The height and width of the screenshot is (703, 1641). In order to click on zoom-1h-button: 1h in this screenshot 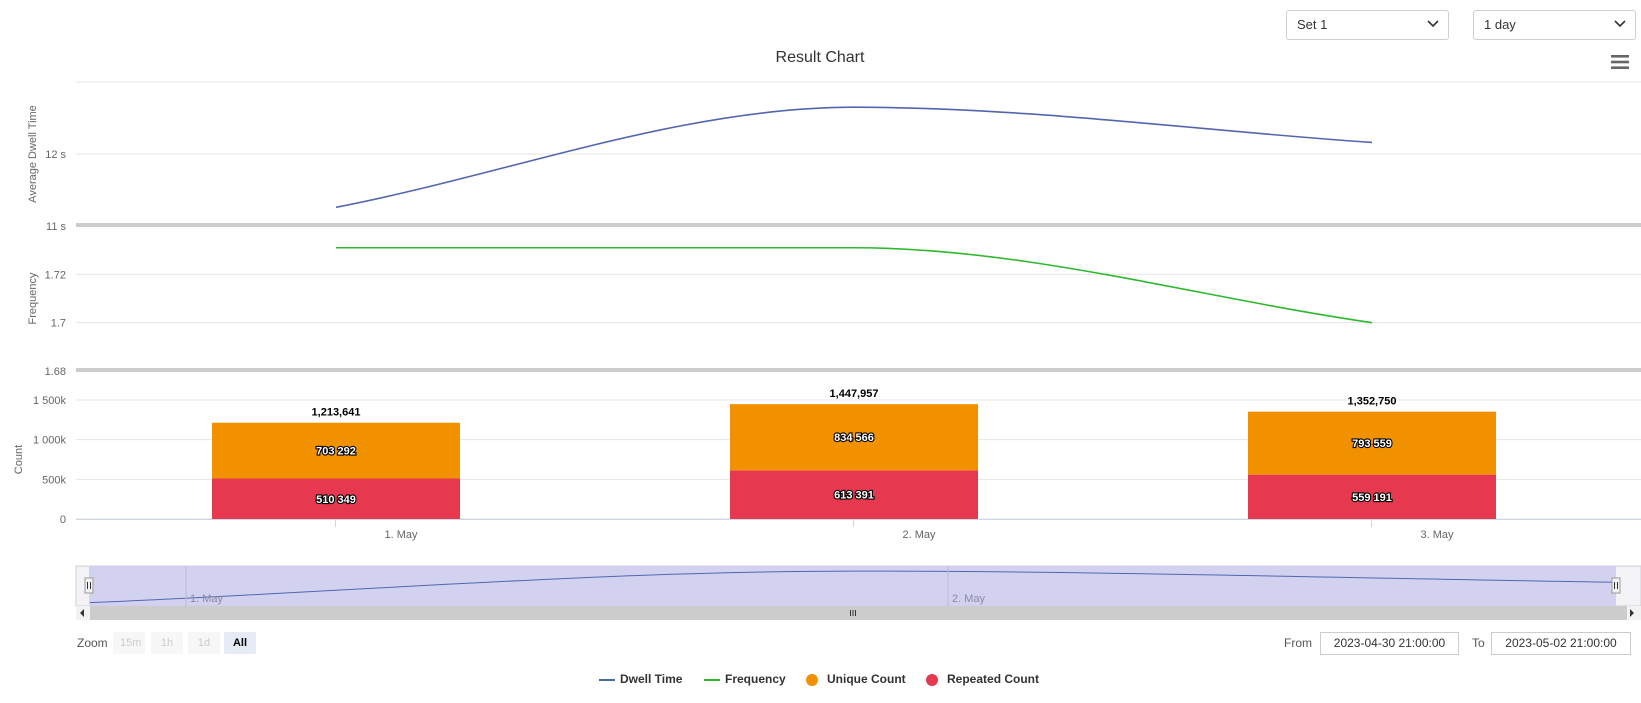, I will do `click(167, 643)`.